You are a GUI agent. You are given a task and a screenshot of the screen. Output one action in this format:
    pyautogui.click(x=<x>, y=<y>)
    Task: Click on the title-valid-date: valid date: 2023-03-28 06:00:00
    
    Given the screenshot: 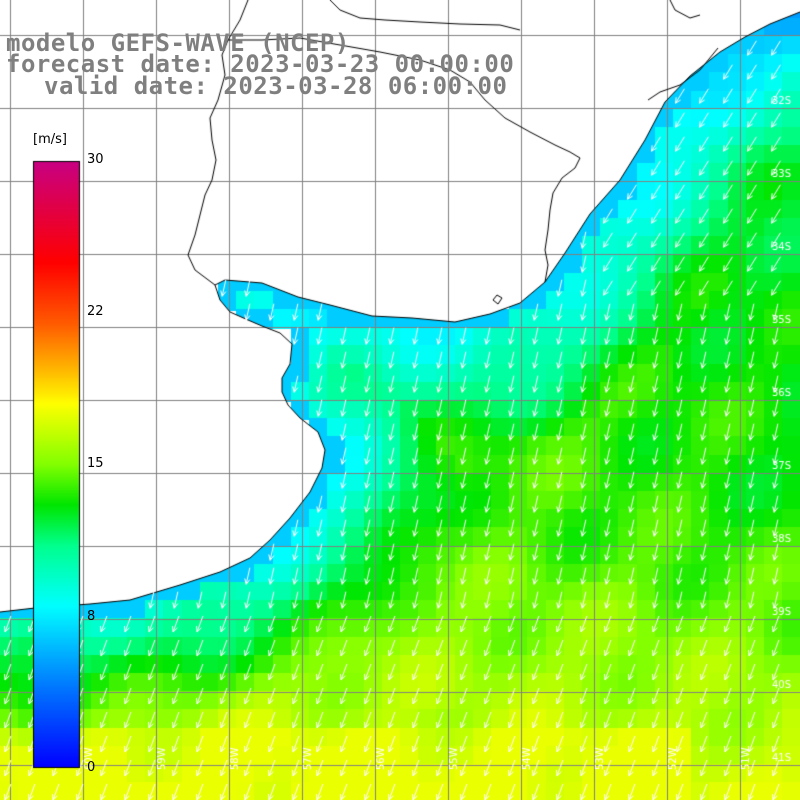 What is the action you would take?
    pyautogui.click(x=276, y=86)
    